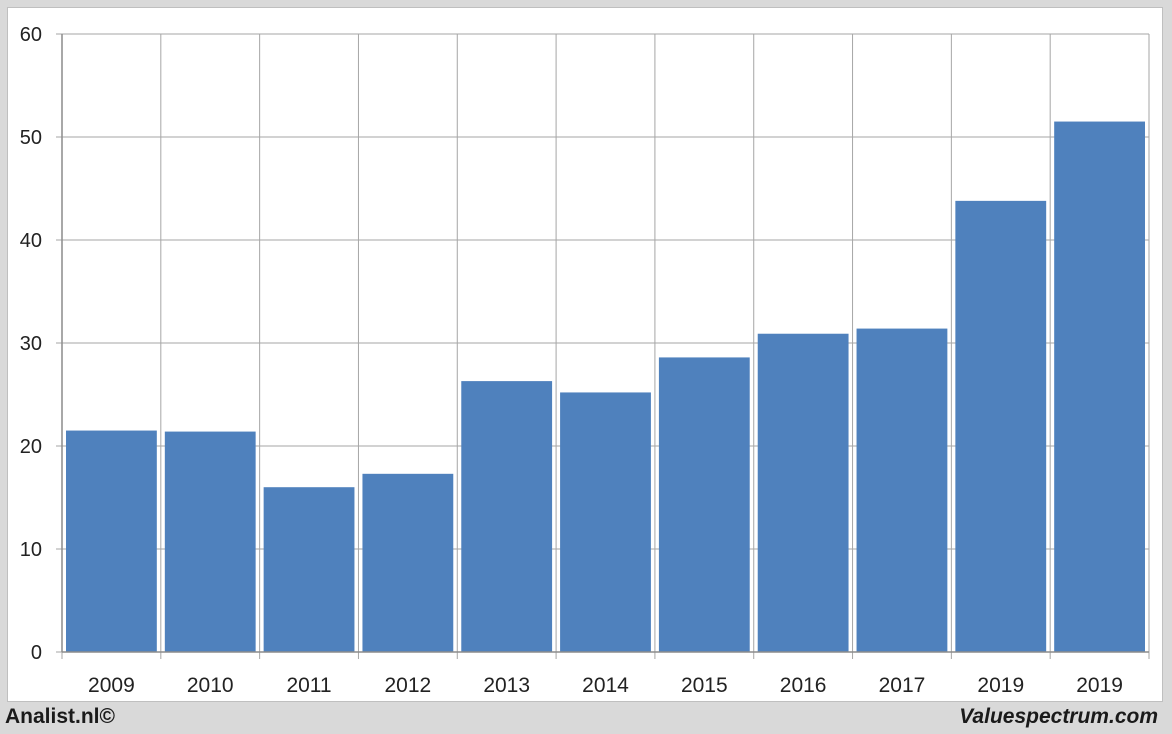 The image size is (1172, 734). Describe the element at coordinates (408, 685) in the screenshot. I see `x-tick-label: 2012` at that location.